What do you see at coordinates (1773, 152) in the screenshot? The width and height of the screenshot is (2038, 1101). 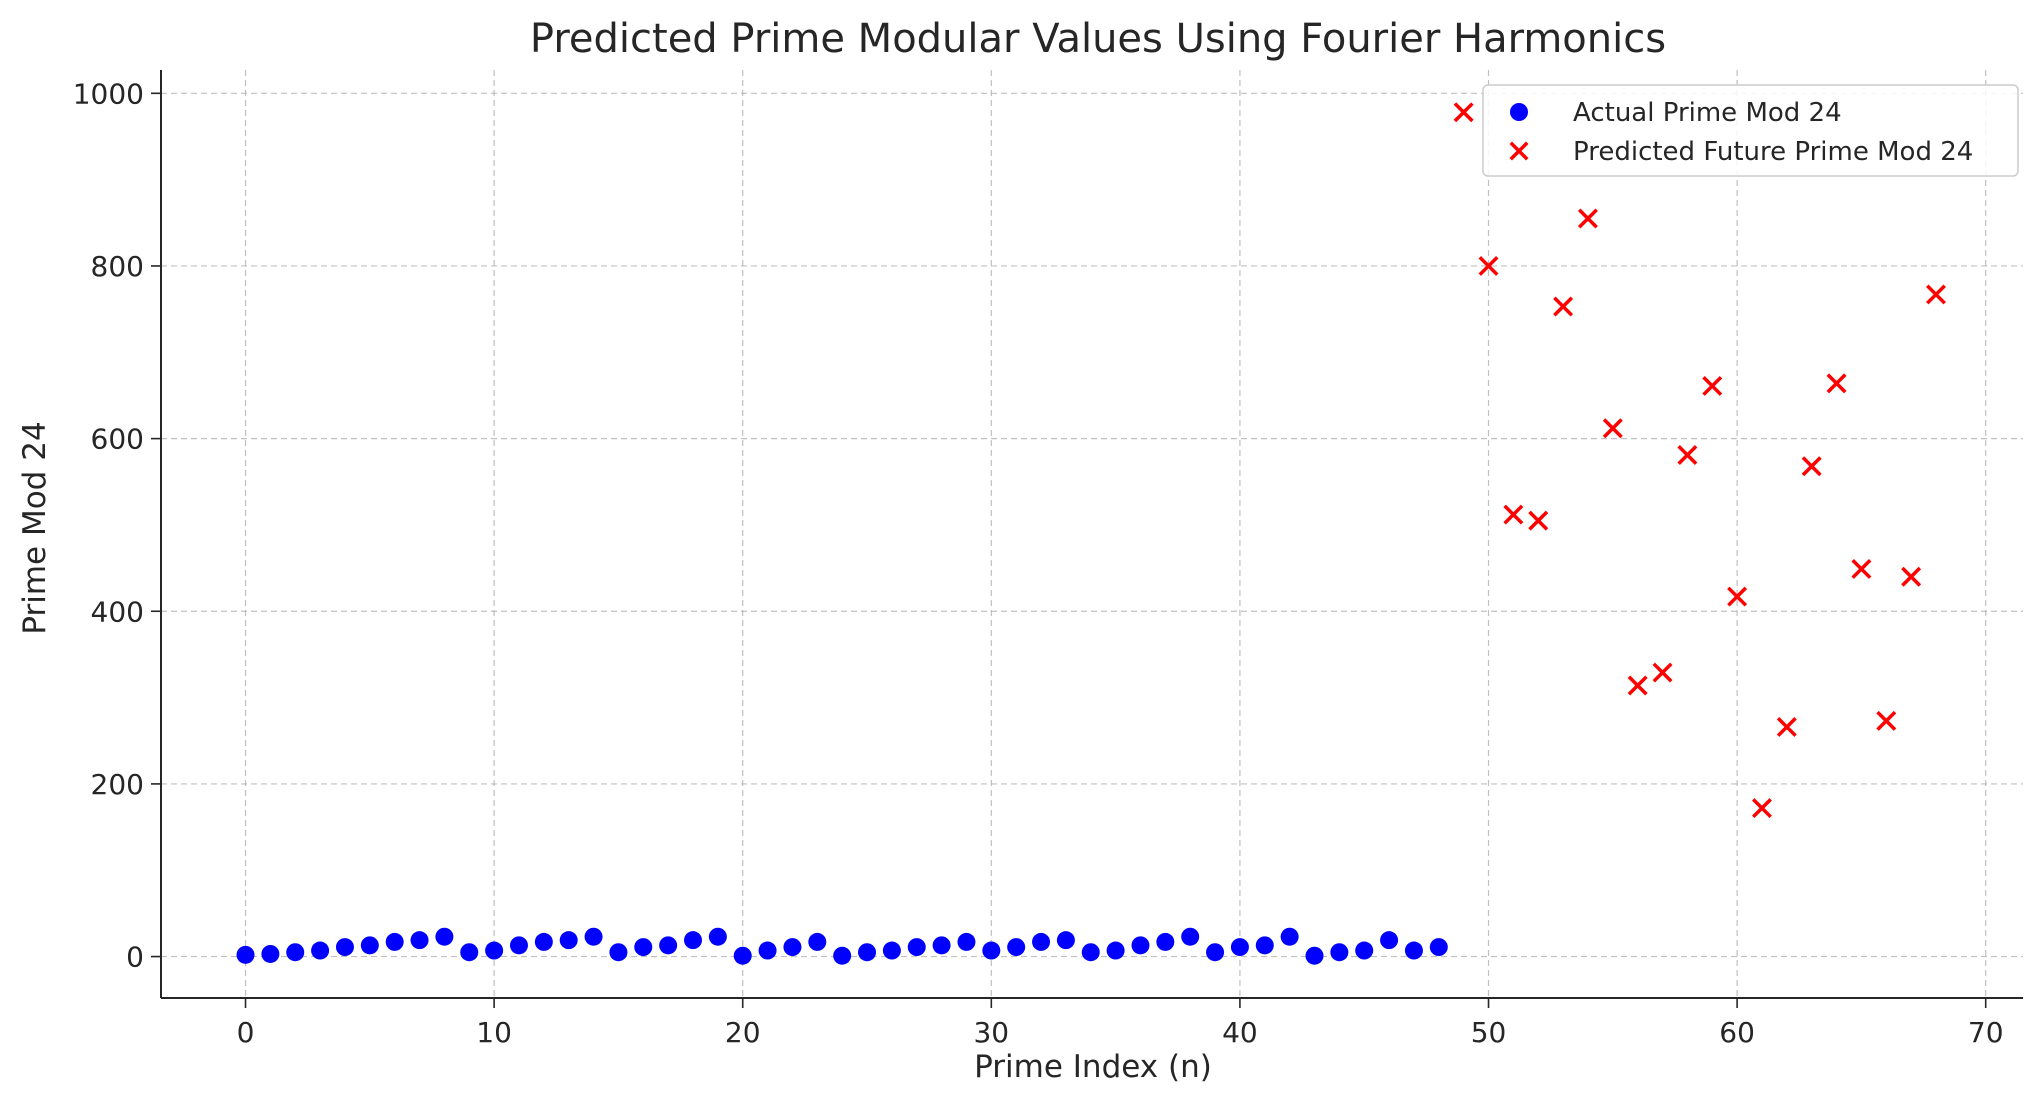 I see `legend-label-predicted: Predicted Future Prime Mod 24` at bounding box center [1773, 152].